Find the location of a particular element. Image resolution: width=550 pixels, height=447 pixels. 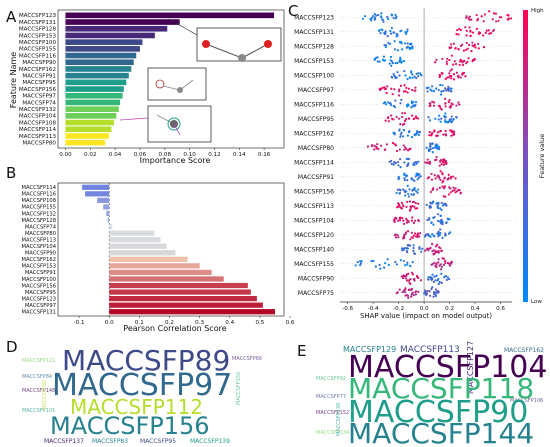

correlation-x-tick-label: -0.1 is located at coordinates (79, 323).